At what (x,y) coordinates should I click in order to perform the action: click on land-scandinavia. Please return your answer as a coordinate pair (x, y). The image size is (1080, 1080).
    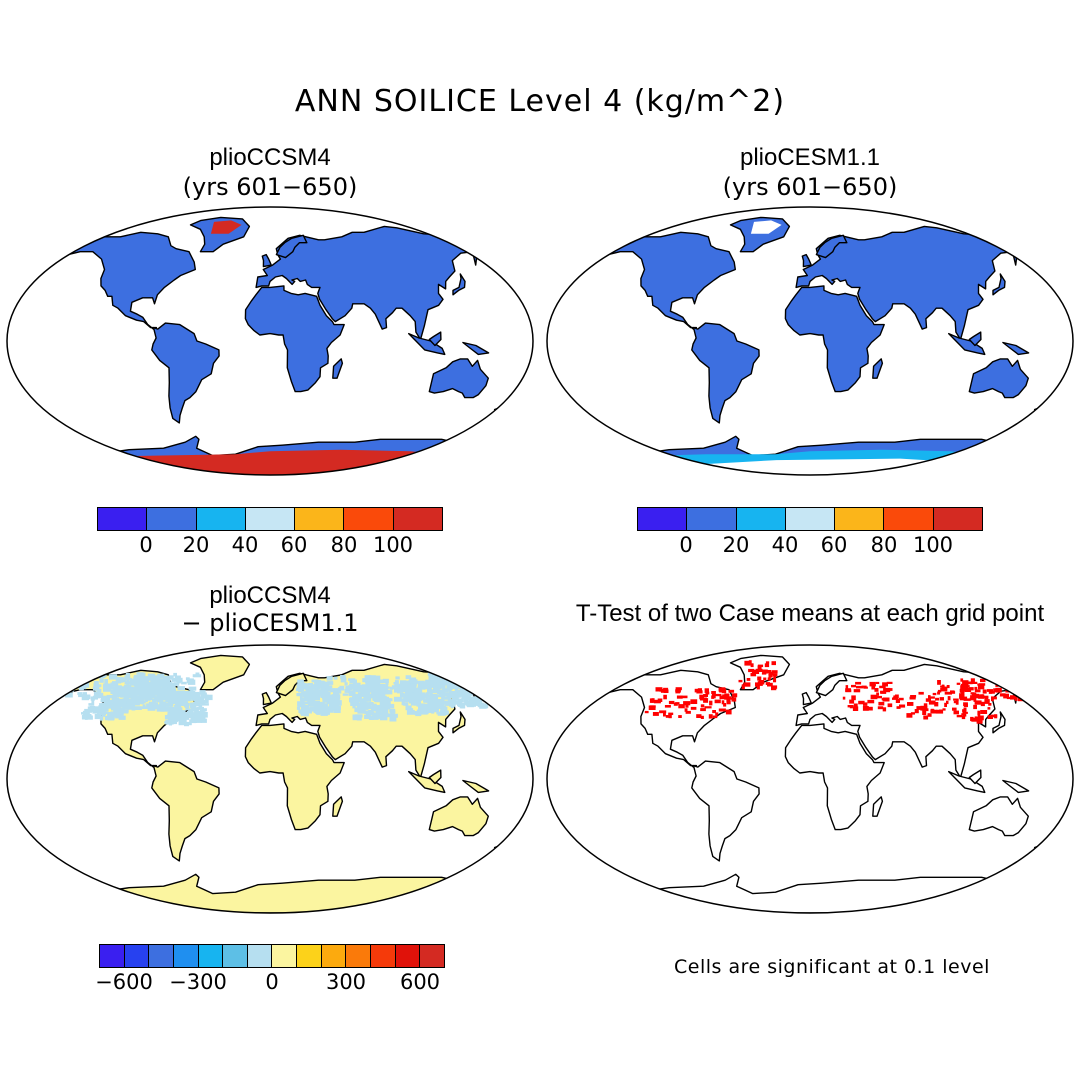
    Looking at the image, I should click on (291, 246).